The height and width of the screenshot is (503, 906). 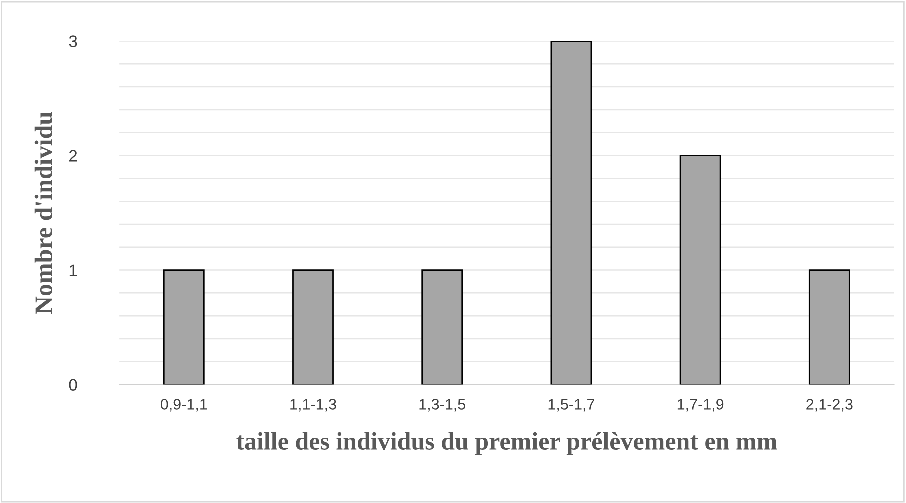 What do you see at coordinates (507, 444) in the screenshot?
I see `x-axis-title: taille des individus du premier prélèvement en mm` at bounding box center [507, 444].